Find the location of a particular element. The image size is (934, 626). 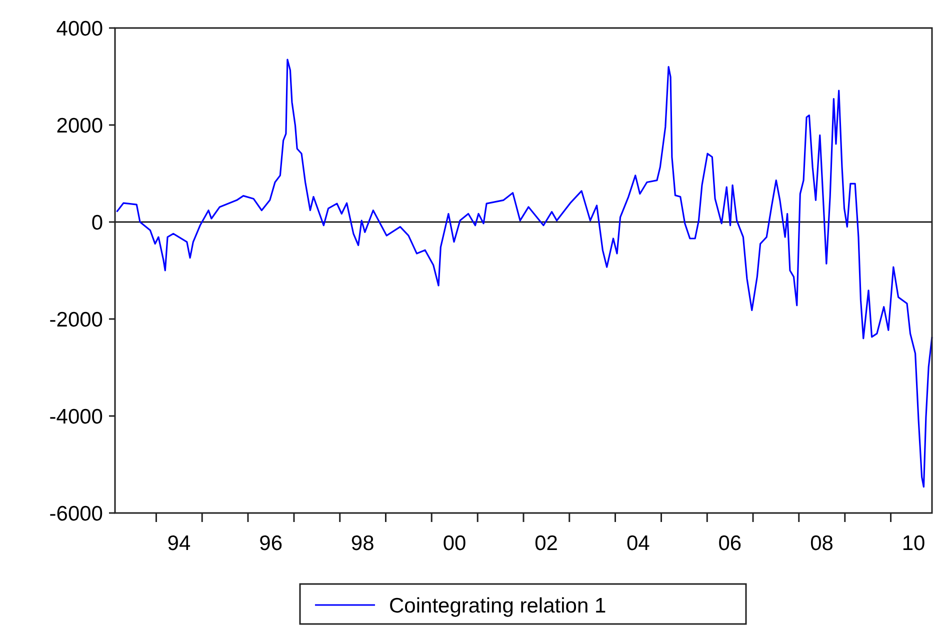

y-tick-label: 2000 is located at coordinates (79, 126).